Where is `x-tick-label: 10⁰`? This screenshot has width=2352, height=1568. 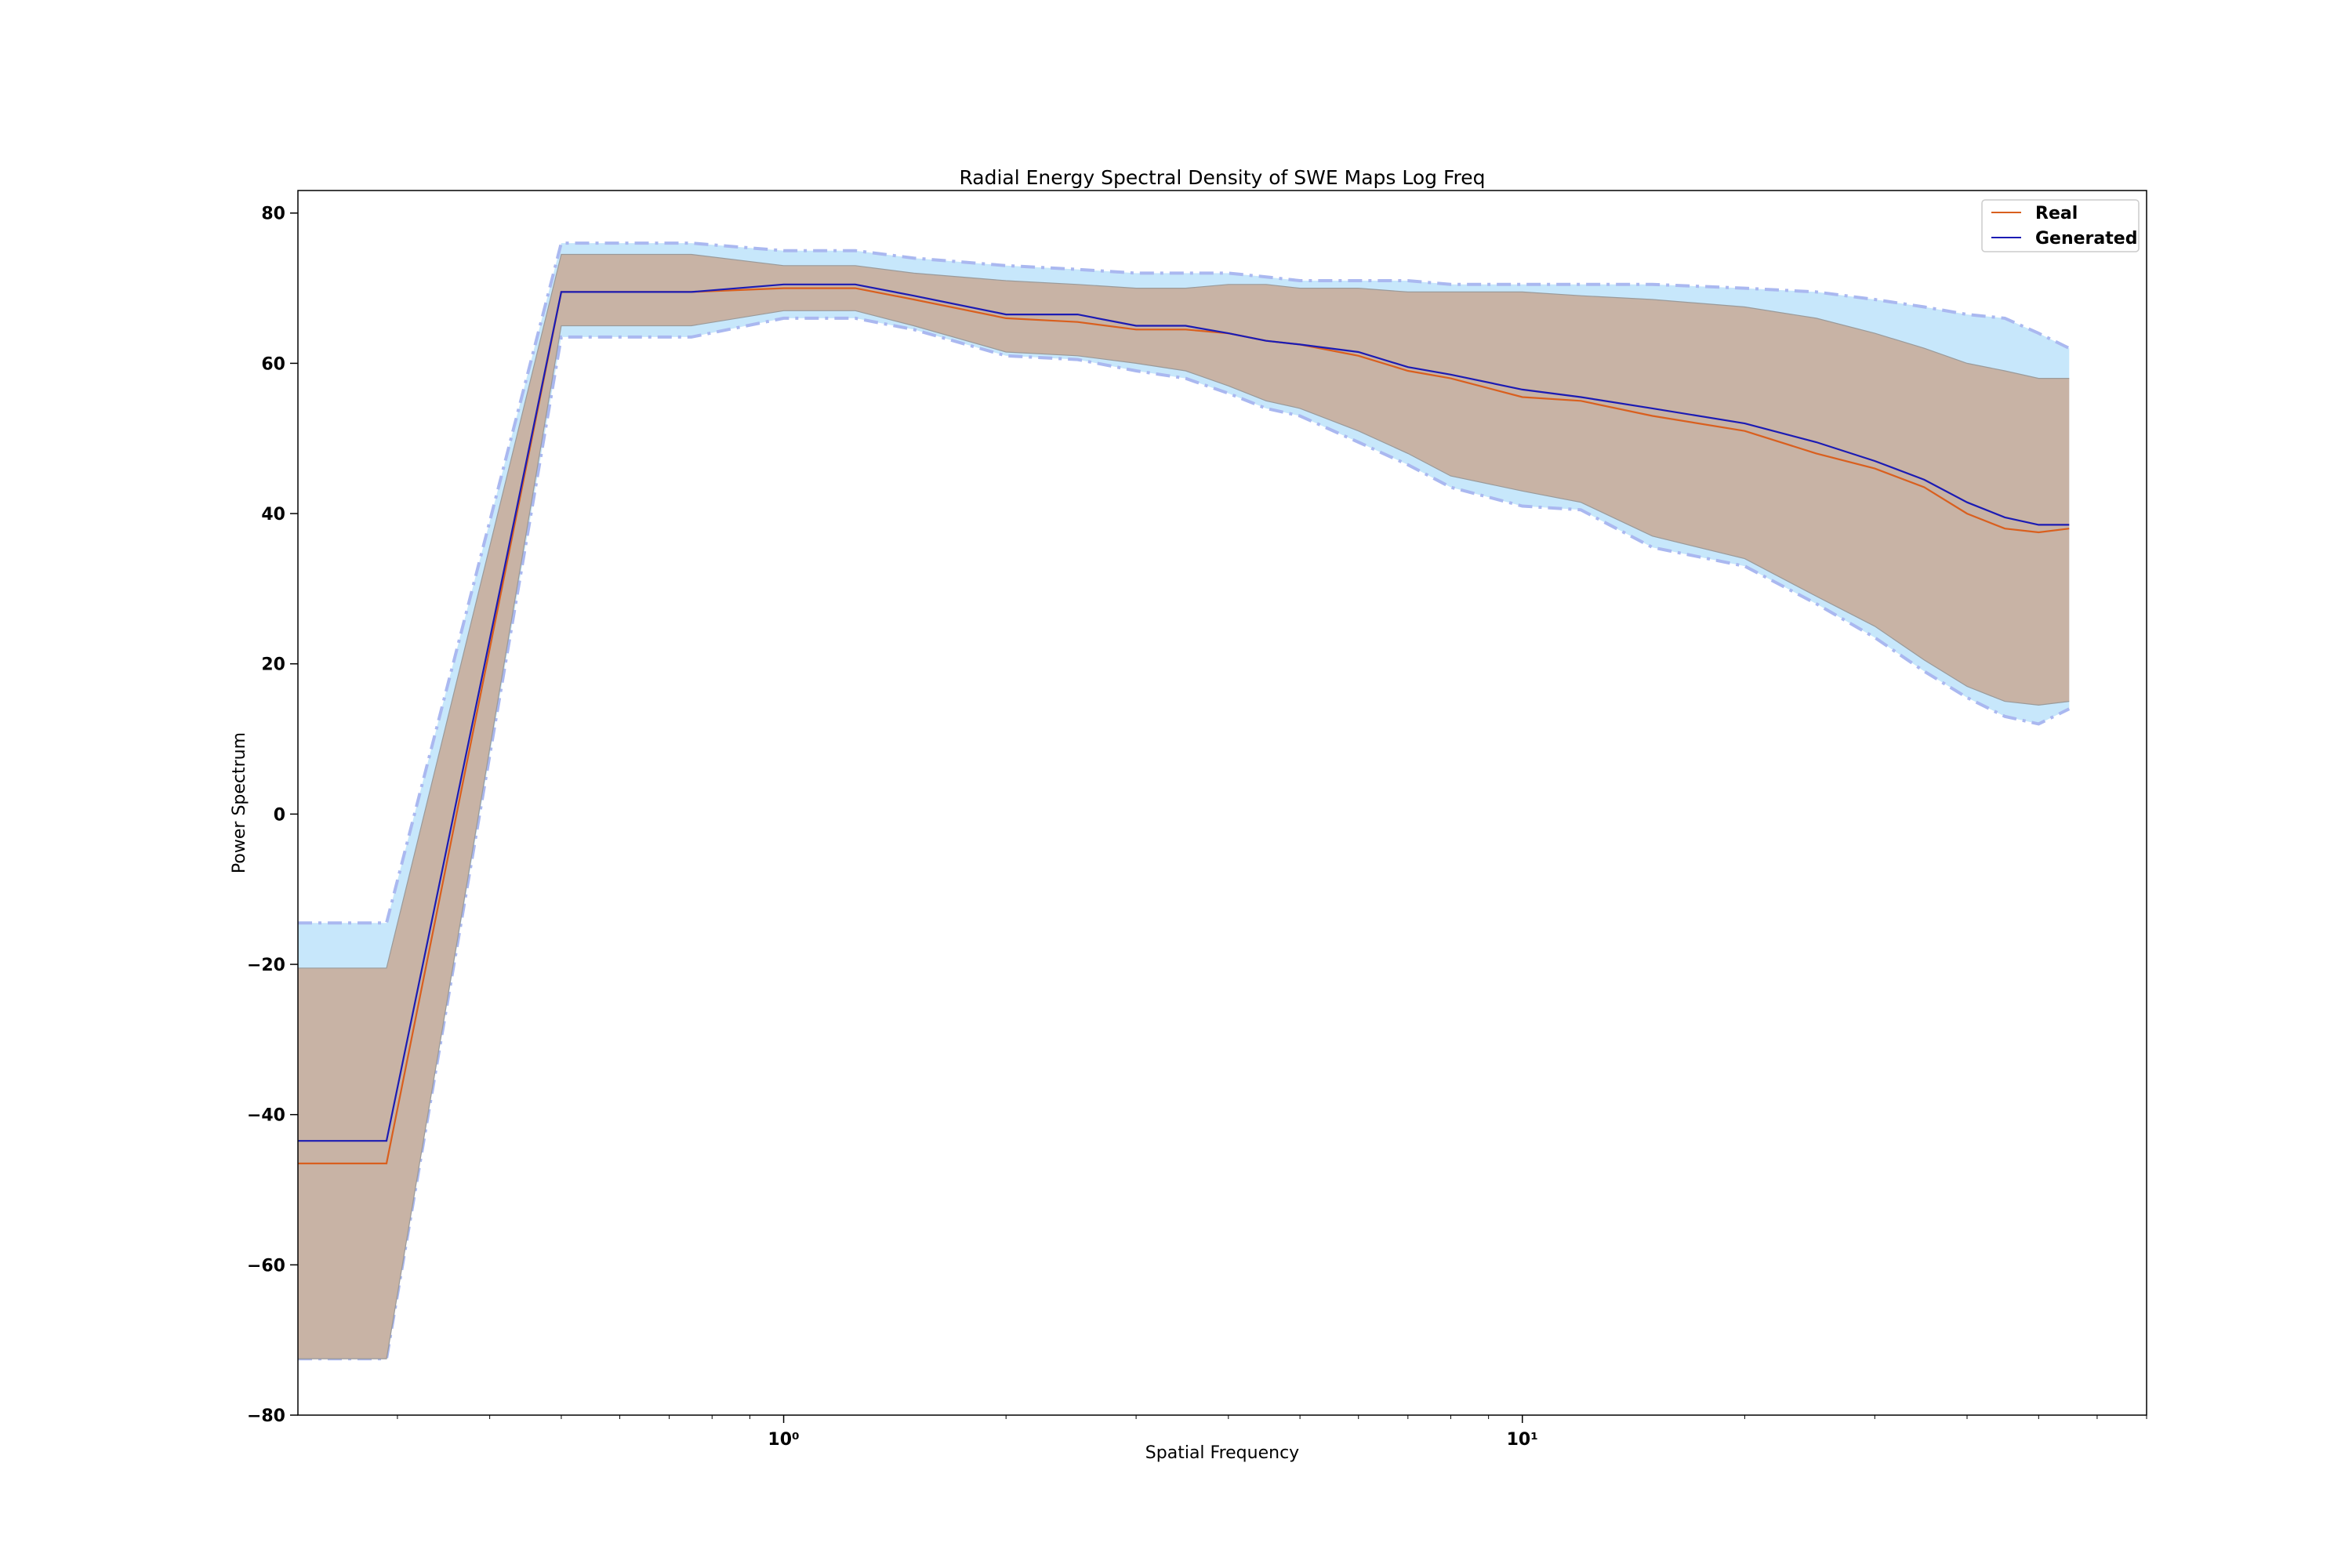
x-tick-label: 10⁰ is located at coordinates (783, 1440).